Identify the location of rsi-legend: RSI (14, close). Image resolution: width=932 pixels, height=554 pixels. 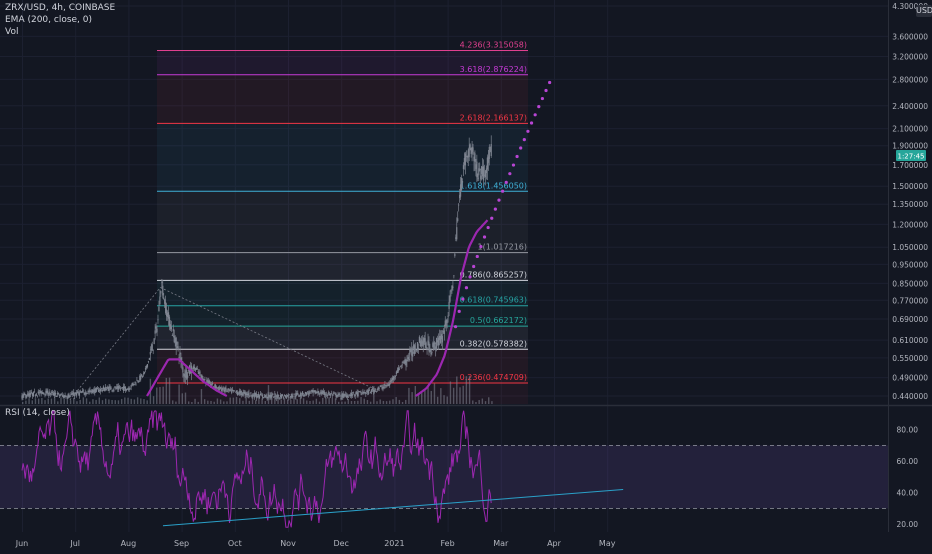
(37, 413).